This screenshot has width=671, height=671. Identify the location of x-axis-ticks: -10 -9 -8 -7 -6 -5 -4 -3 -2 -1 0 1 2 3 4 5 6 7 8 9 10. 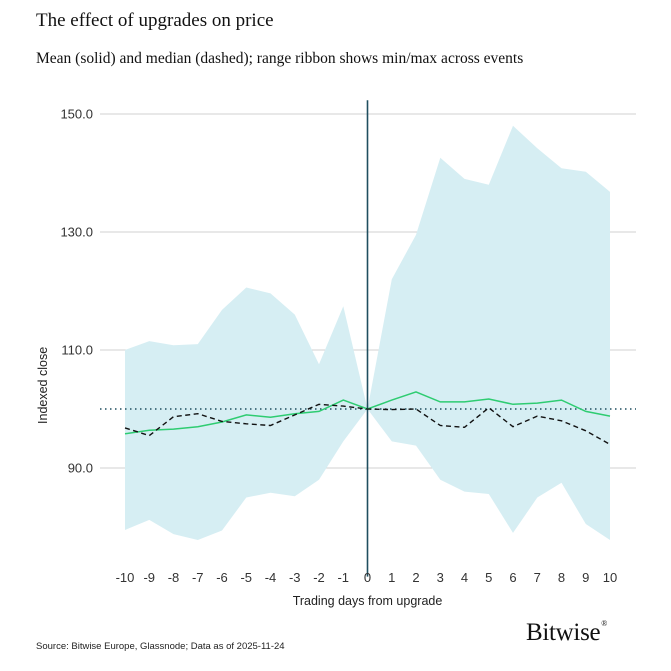
(367, 577).